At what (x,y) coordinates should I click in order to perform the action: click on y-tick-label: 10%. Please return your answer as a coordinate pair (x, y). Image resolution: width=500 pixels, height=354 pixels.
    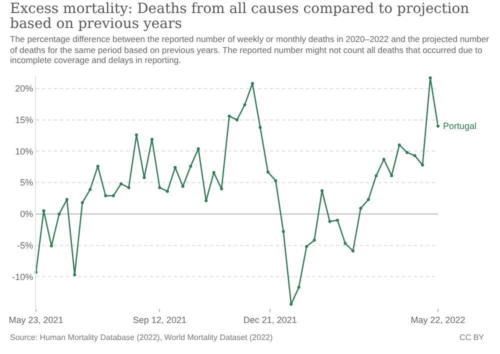
    Looking at the image, I should click on (24, 151).